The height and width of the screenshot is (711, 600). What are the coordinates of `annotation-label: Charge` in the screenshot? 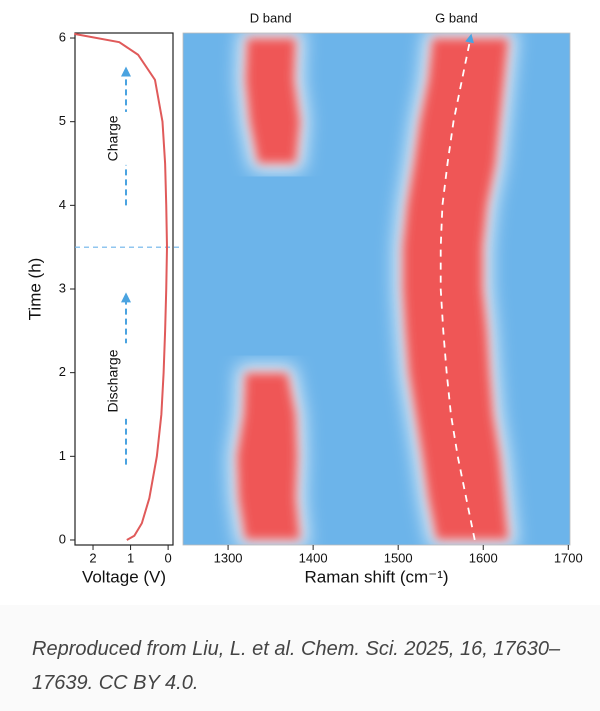 It's located at (113, 138).